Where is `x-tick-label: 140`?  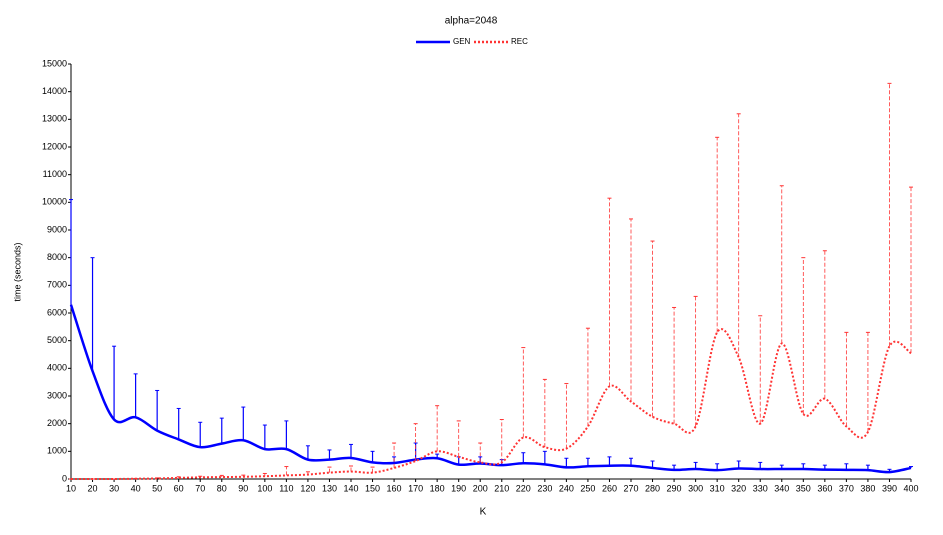 x-tick-label: 140 is located at coordinates (350, 488).